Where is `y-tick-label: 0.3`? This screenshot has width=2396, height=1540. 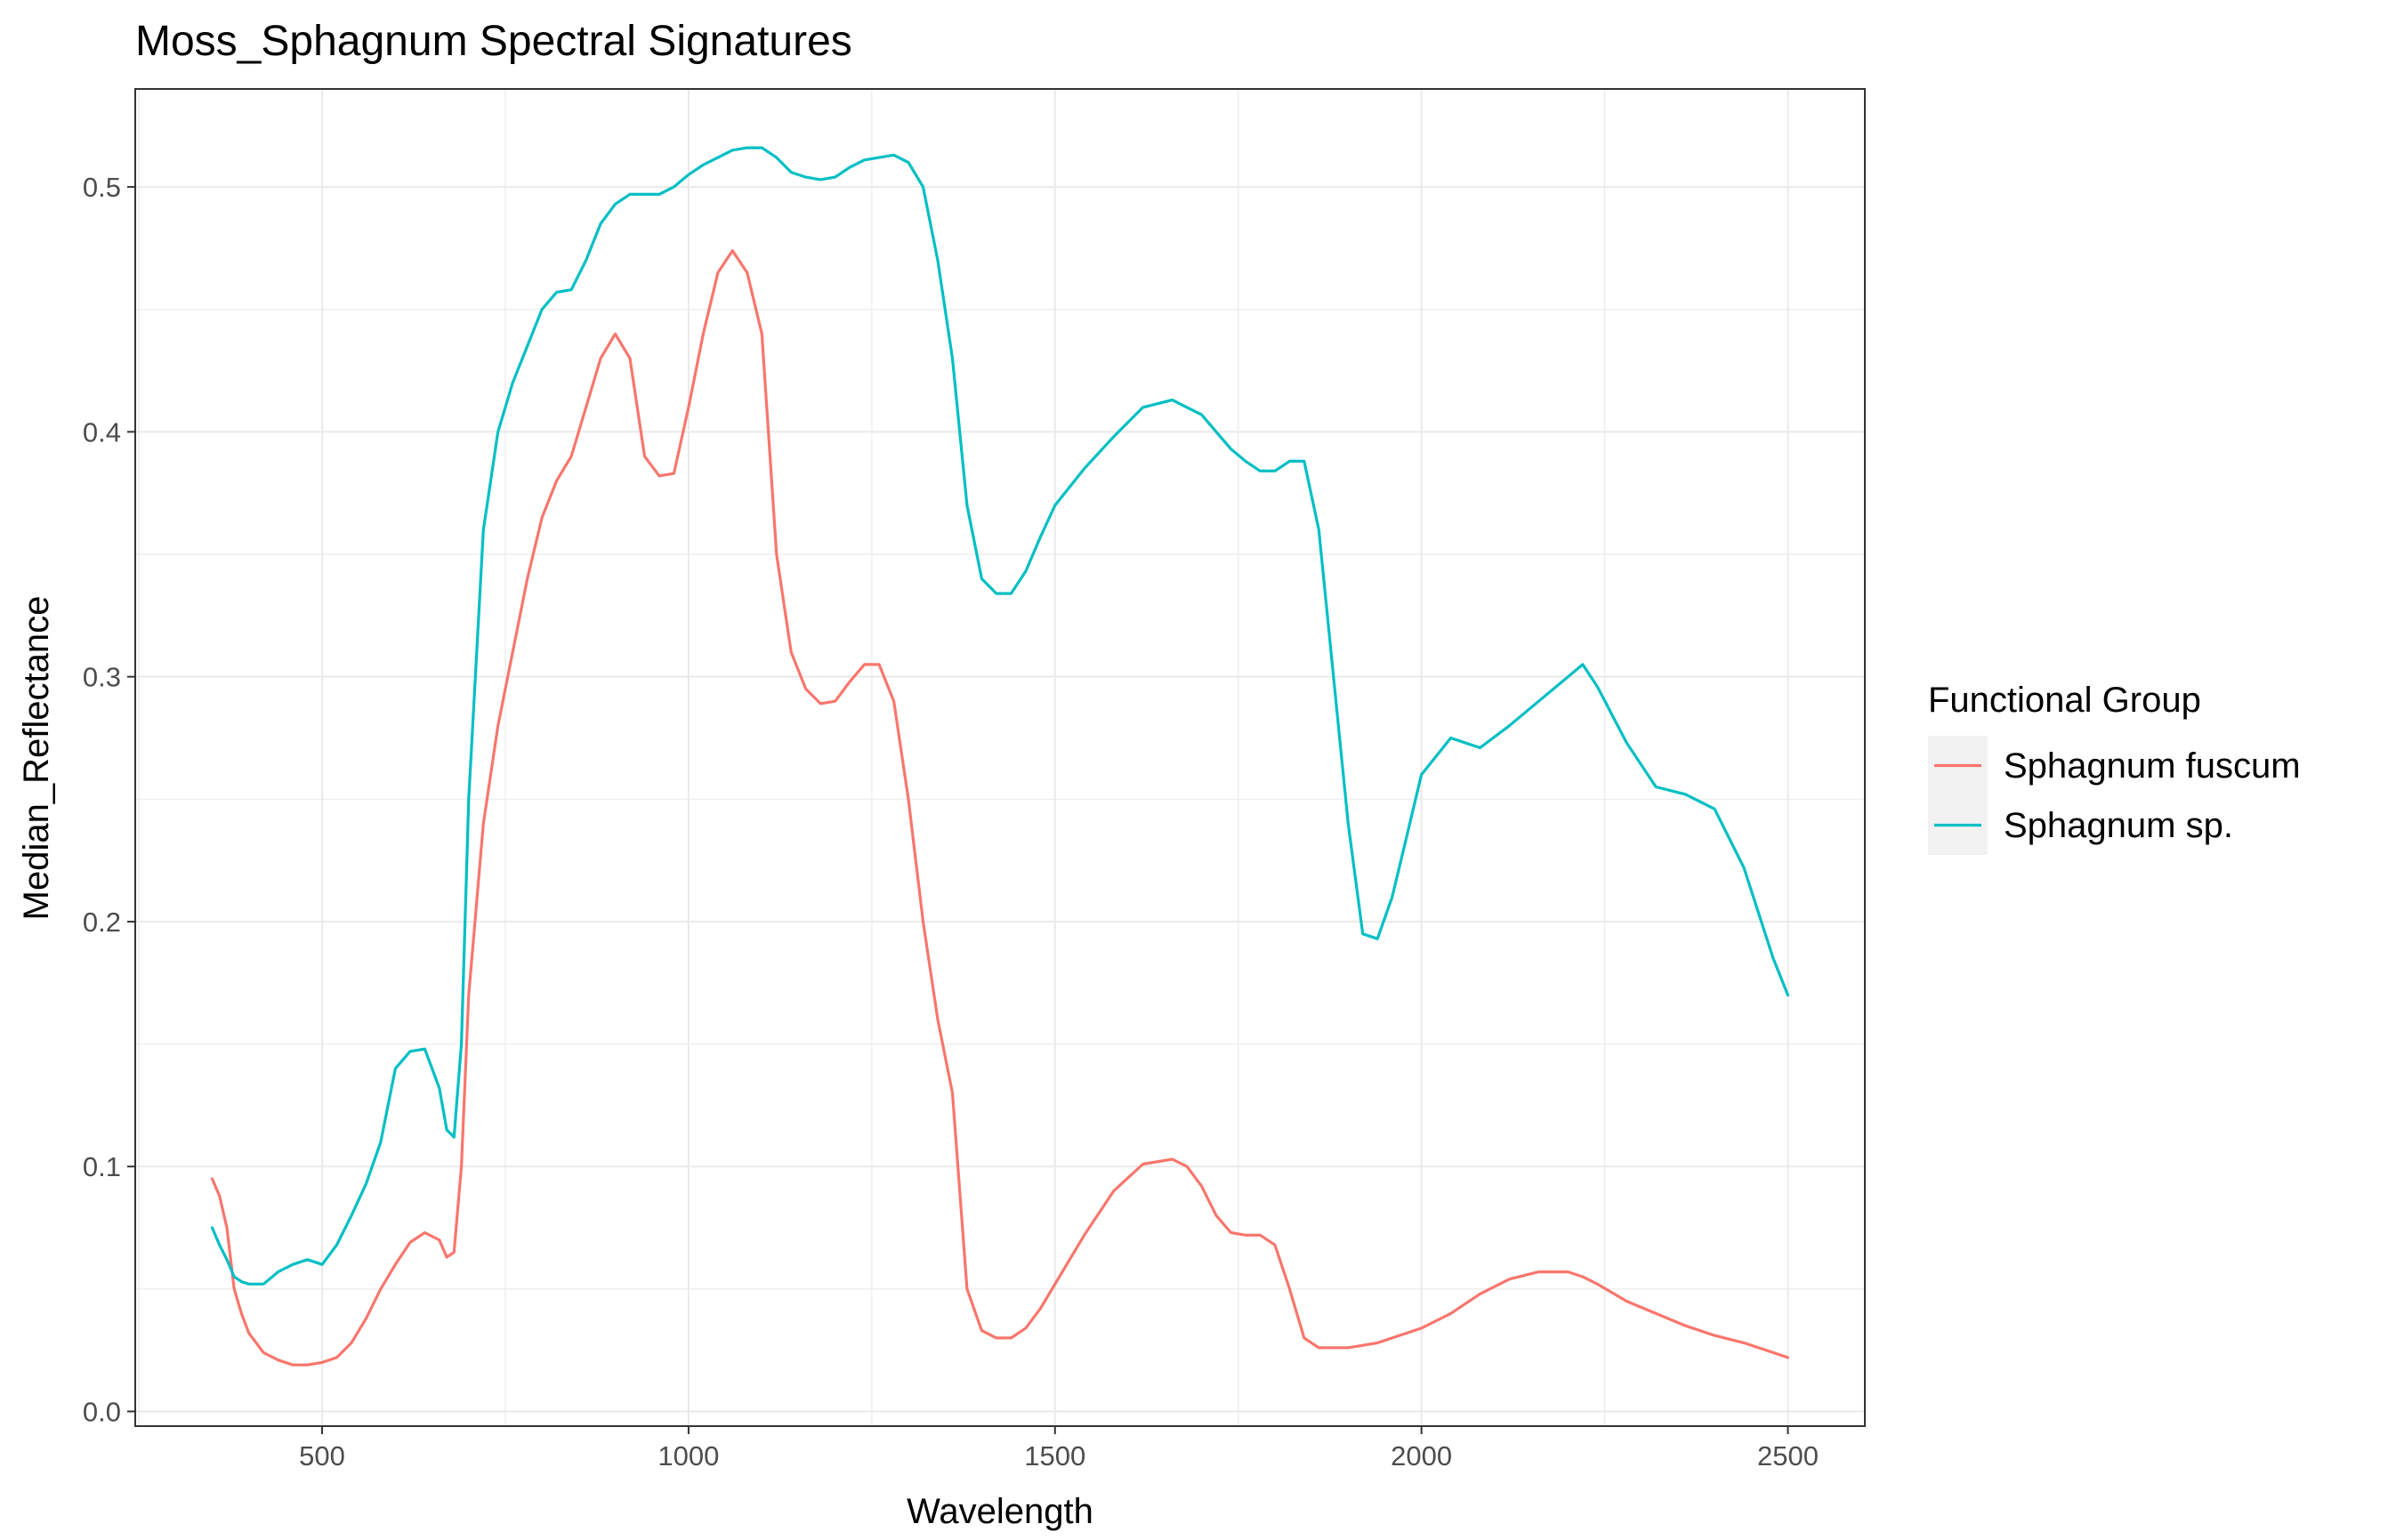 y-tick-label: 0.3 is located at coordinates (102, 677).